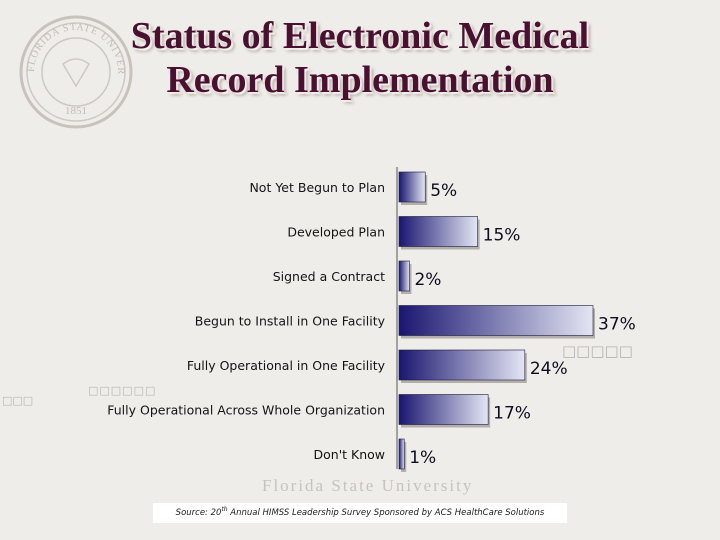 The image size is (720, 540). I want to click on fsu-watermark: Florida State University, so click(368, 485).